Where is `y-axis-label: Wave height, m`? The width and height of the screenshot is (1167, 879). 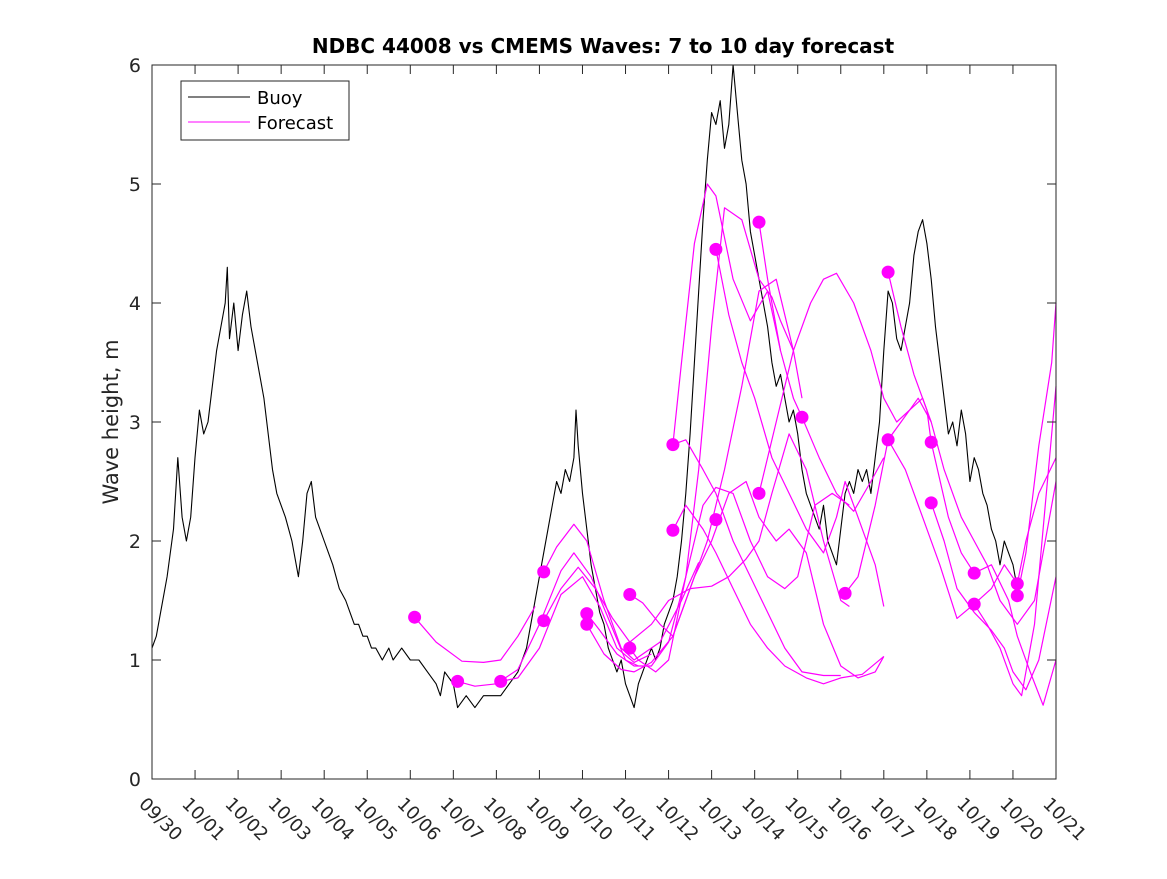
y-axis-label: Wave height, m is located at coordinates (111, 421).